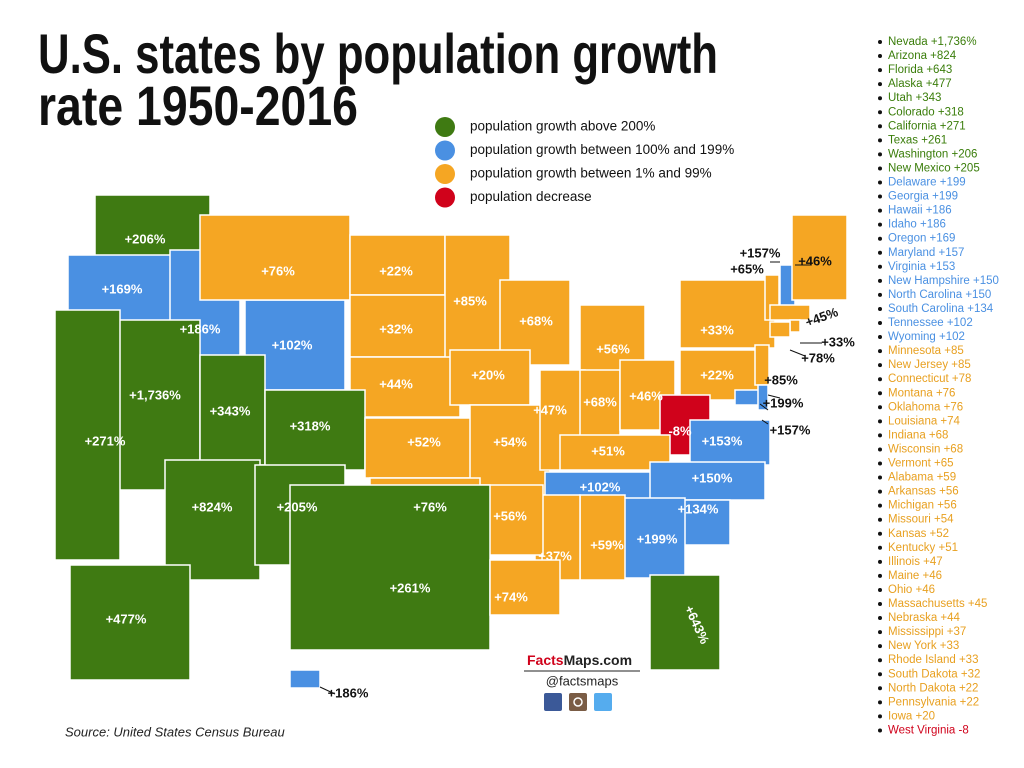  Describe the element at coordinates (424, 441) in the screenshot. I see `state-label: +52%` at that location.